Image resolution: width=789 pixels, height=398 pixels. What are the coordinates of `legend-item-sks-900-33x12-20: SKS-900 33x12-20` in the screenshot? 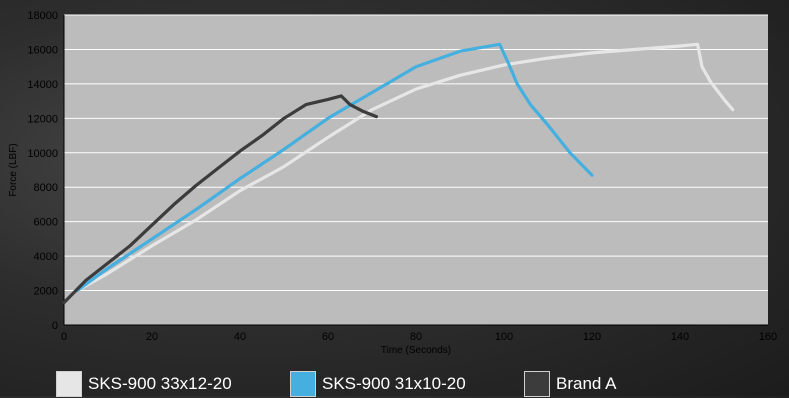 It's located at (144, 384).